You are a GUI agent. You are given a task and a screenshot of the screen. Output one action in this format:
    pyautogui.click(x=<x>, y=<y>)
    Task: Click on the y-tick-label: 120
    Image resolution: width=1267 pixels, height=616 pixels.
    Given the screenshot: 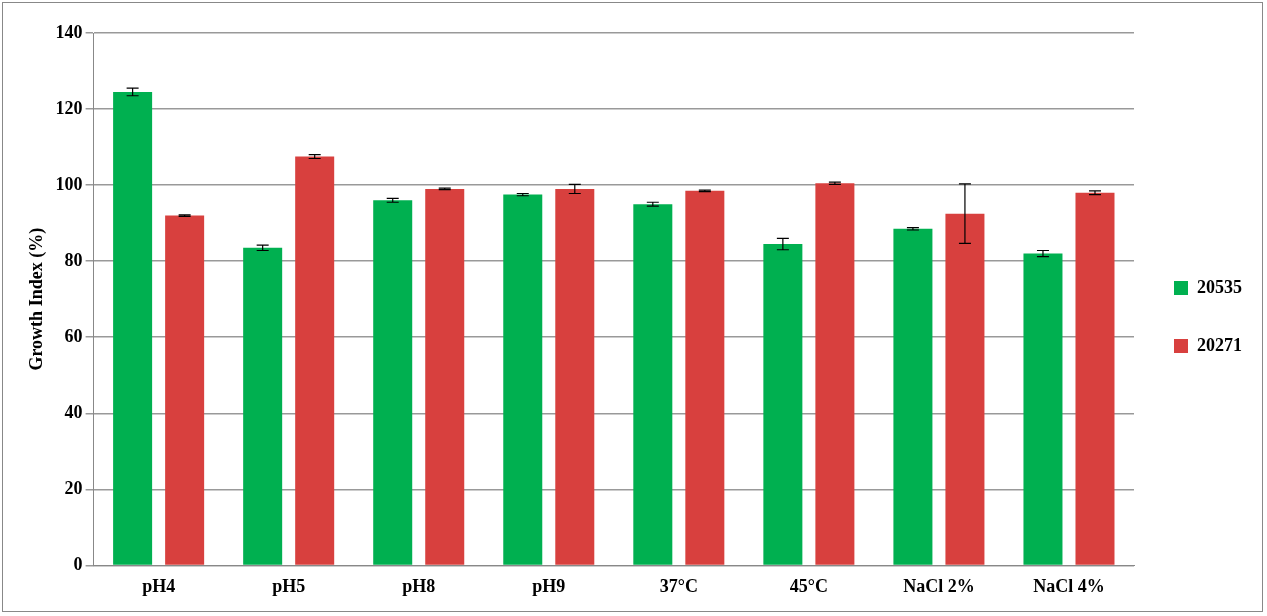 What is the action you would take?
    pyautogui.click(x=69, y=107)
    